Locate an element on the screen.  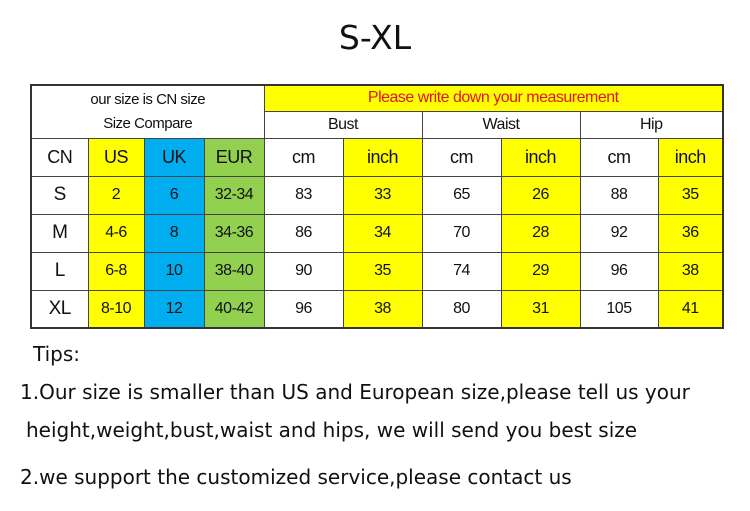
table-cell: 90 is located at coordinates (303, 271).